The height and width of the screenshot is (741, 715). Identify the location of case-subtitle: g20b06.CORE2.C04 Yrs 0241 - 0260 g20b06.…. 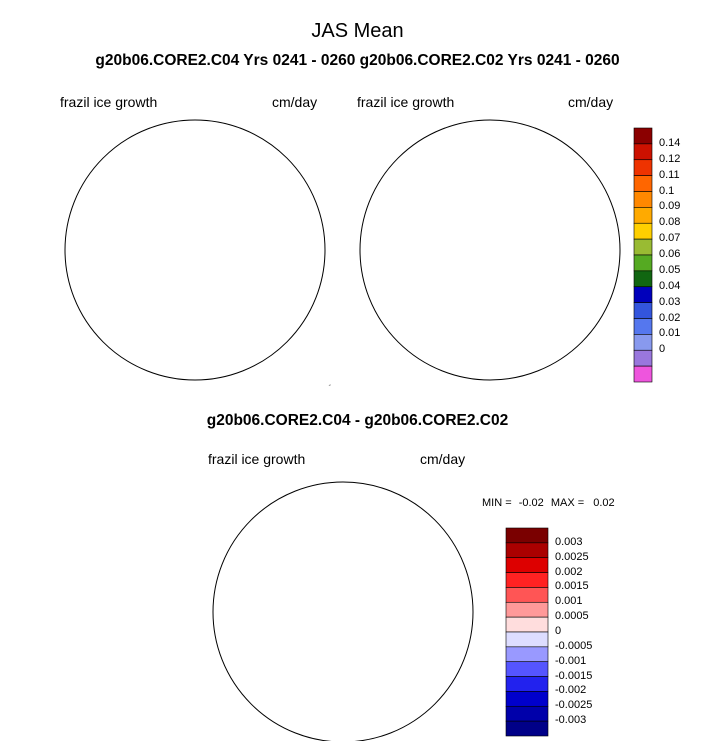
(357, 60).